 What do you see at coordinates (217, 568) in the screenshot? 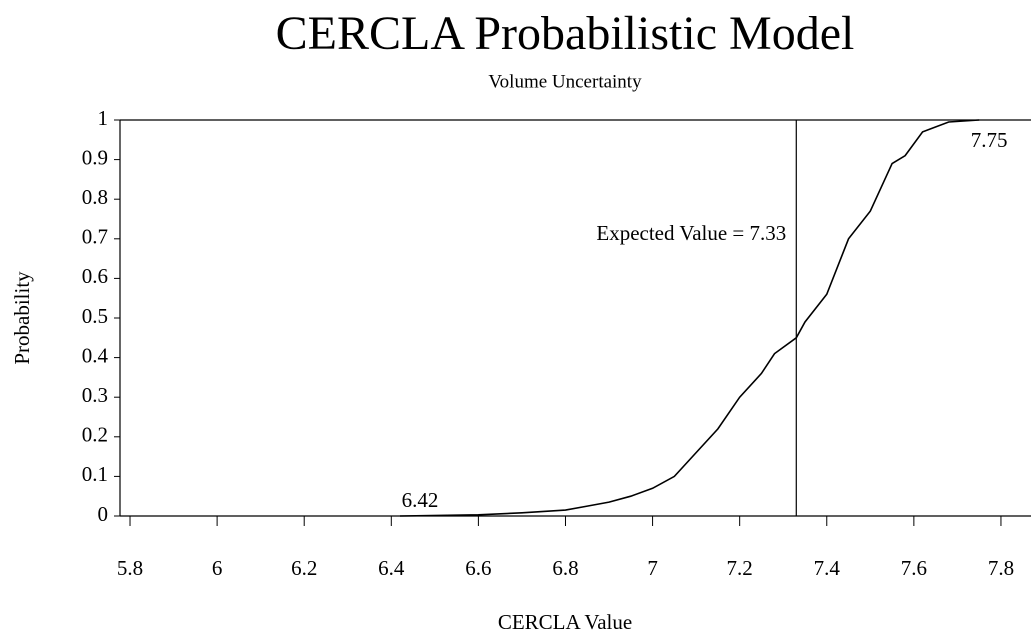
I see `x-tick-label: 6` at bounding box center [217, 568].